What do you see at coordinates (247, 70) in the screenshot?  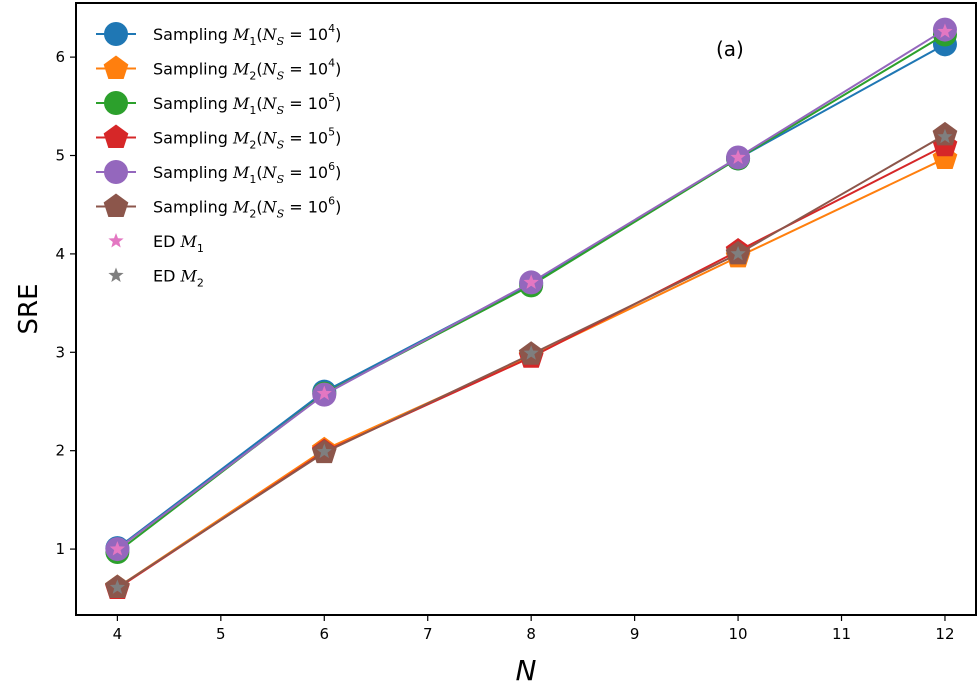 I see `legend-label: Sampling M2(NS = 104)` at bounding box center [247, 70].